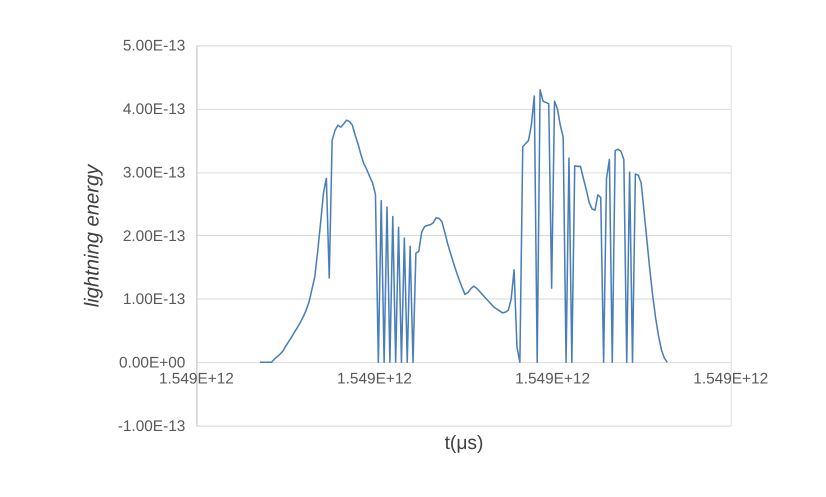 This screenshot has width=826, height=497. I want to click on y-tick-label: 5.00E-13, so click(154, 46).